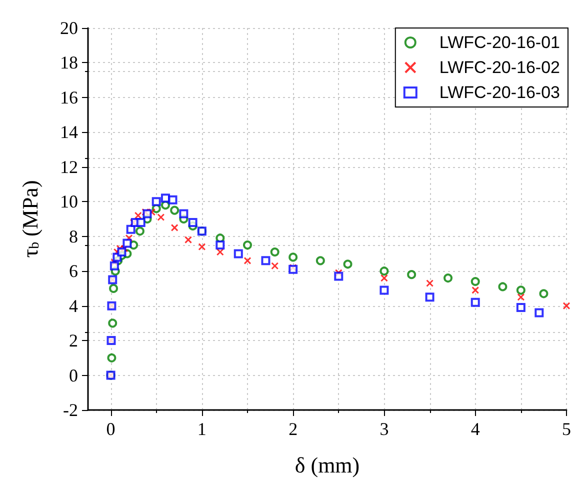 This screenshot has height=497, width=582. Describe the element at coordinates (111, 429) in the screenshot. I see `x-tick-label: 0` at that location.